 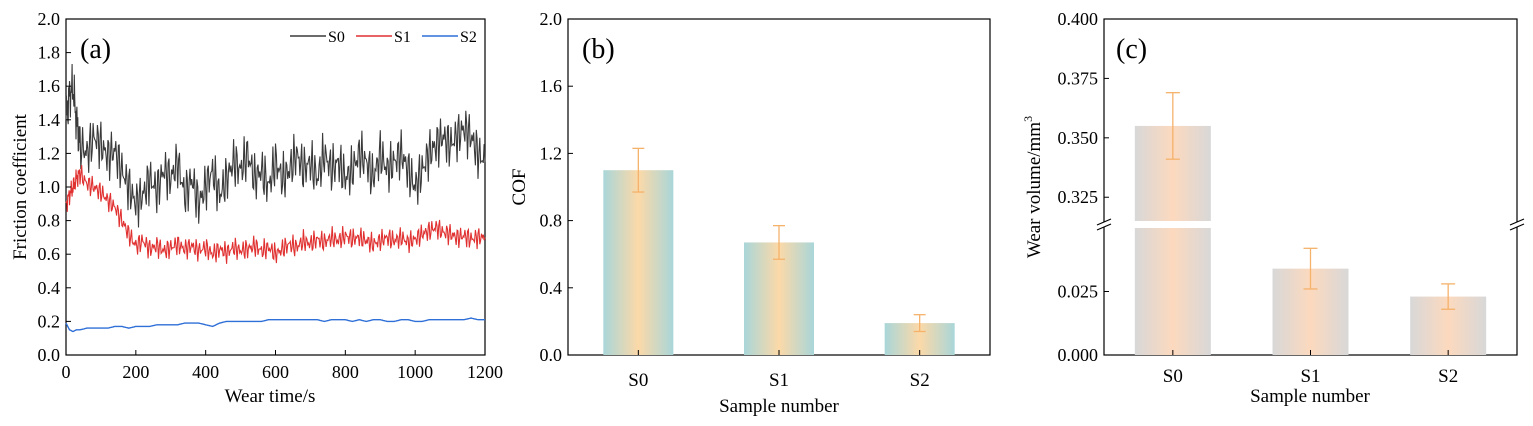 I want to click on panel-a-ytick-label: 0.2, so click(x=49, y=321).